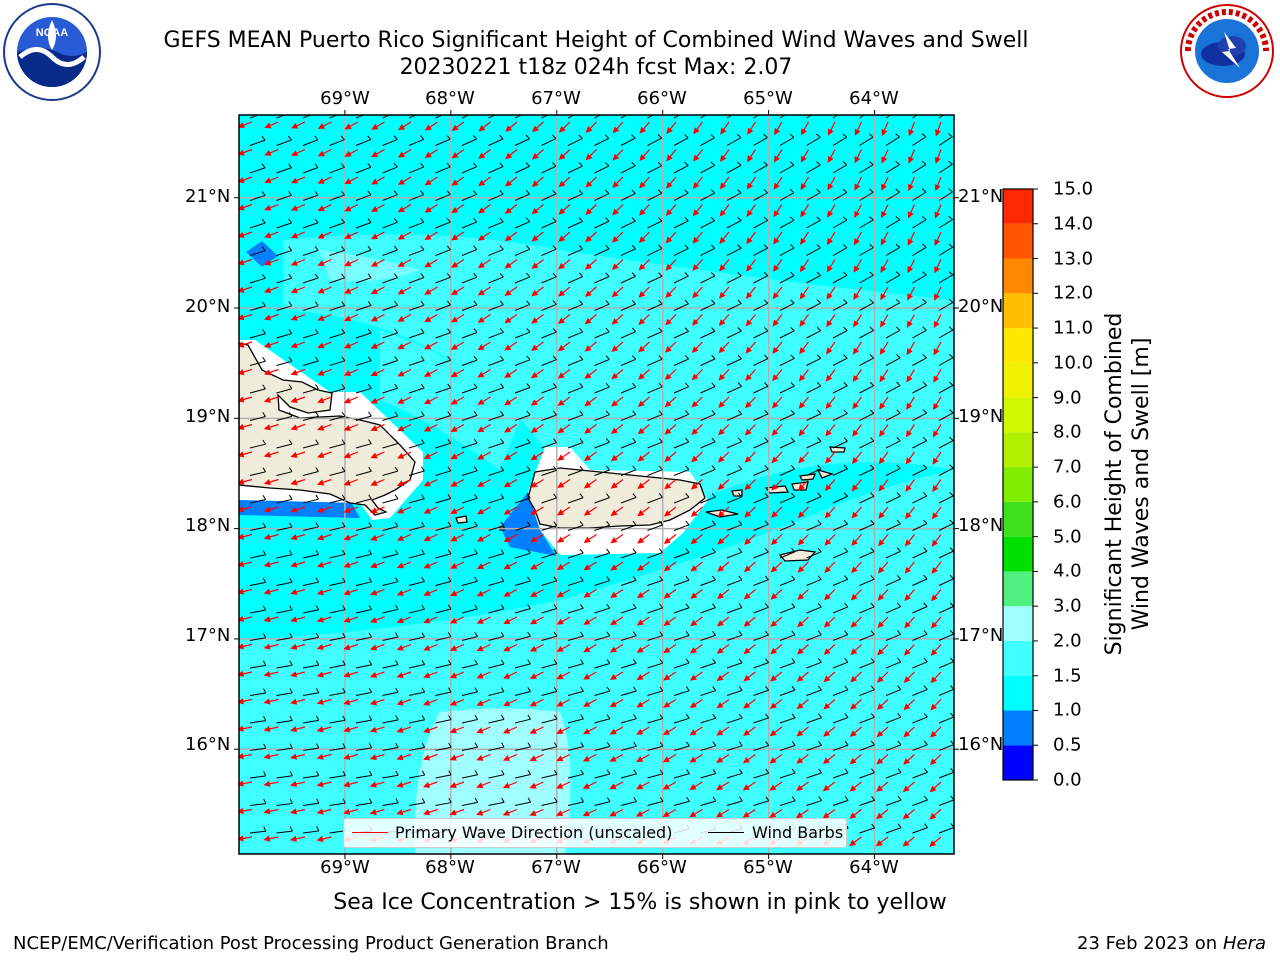 Image resolution: width=1280 pixels, height=960 pixels. I want to click on colorbar, so click(1018, 484).